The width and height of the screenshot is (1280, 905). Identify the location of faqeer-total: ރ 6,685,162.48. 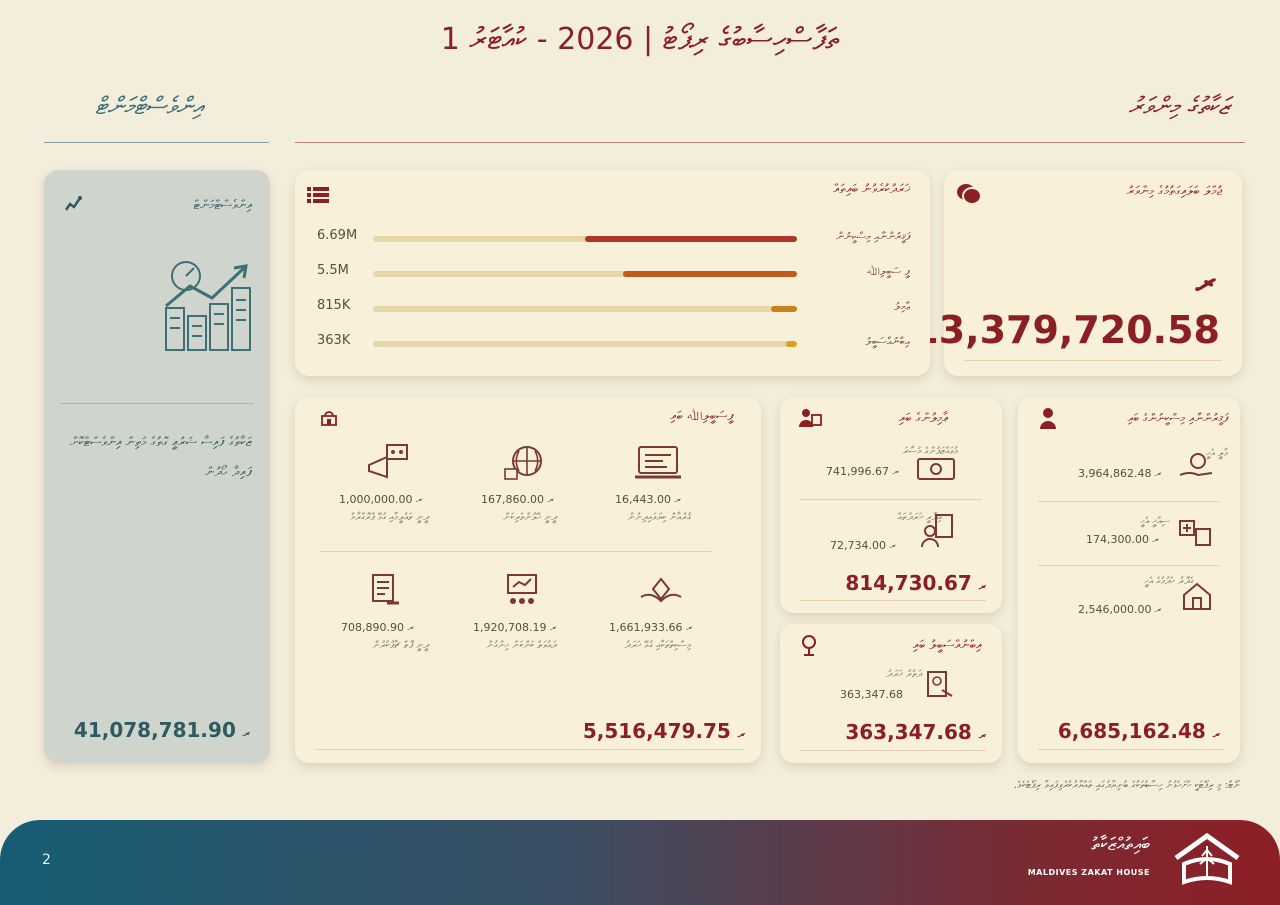
(1139, 731).